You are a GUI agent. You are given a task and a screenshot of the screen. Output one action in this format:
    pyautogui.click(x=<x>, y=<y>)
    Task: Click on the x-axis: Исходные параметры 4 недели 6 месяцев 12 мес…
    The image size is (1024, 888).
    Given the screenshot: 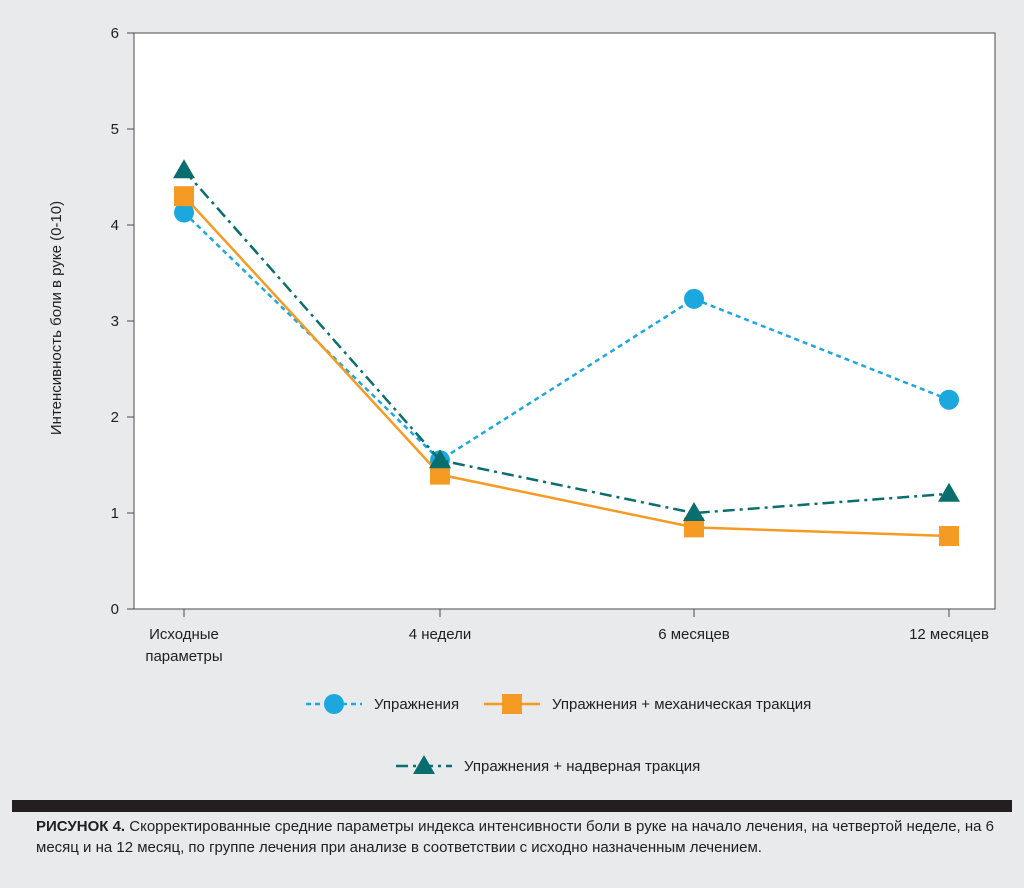 What is the action you would take?
    pyautogui.click(x=567, y=637)
    